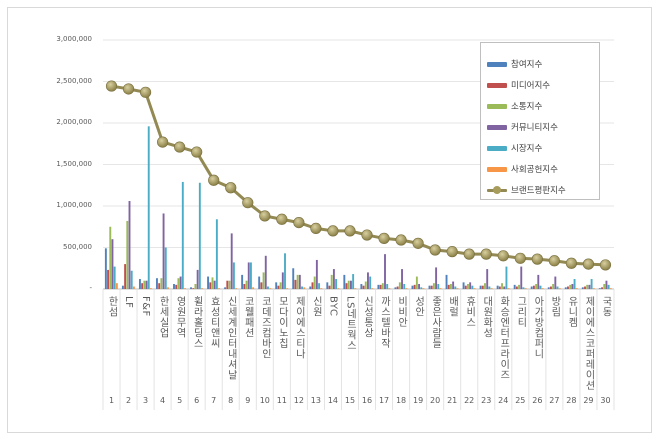  I want to click on rank-label: 8, so click(231, 400).